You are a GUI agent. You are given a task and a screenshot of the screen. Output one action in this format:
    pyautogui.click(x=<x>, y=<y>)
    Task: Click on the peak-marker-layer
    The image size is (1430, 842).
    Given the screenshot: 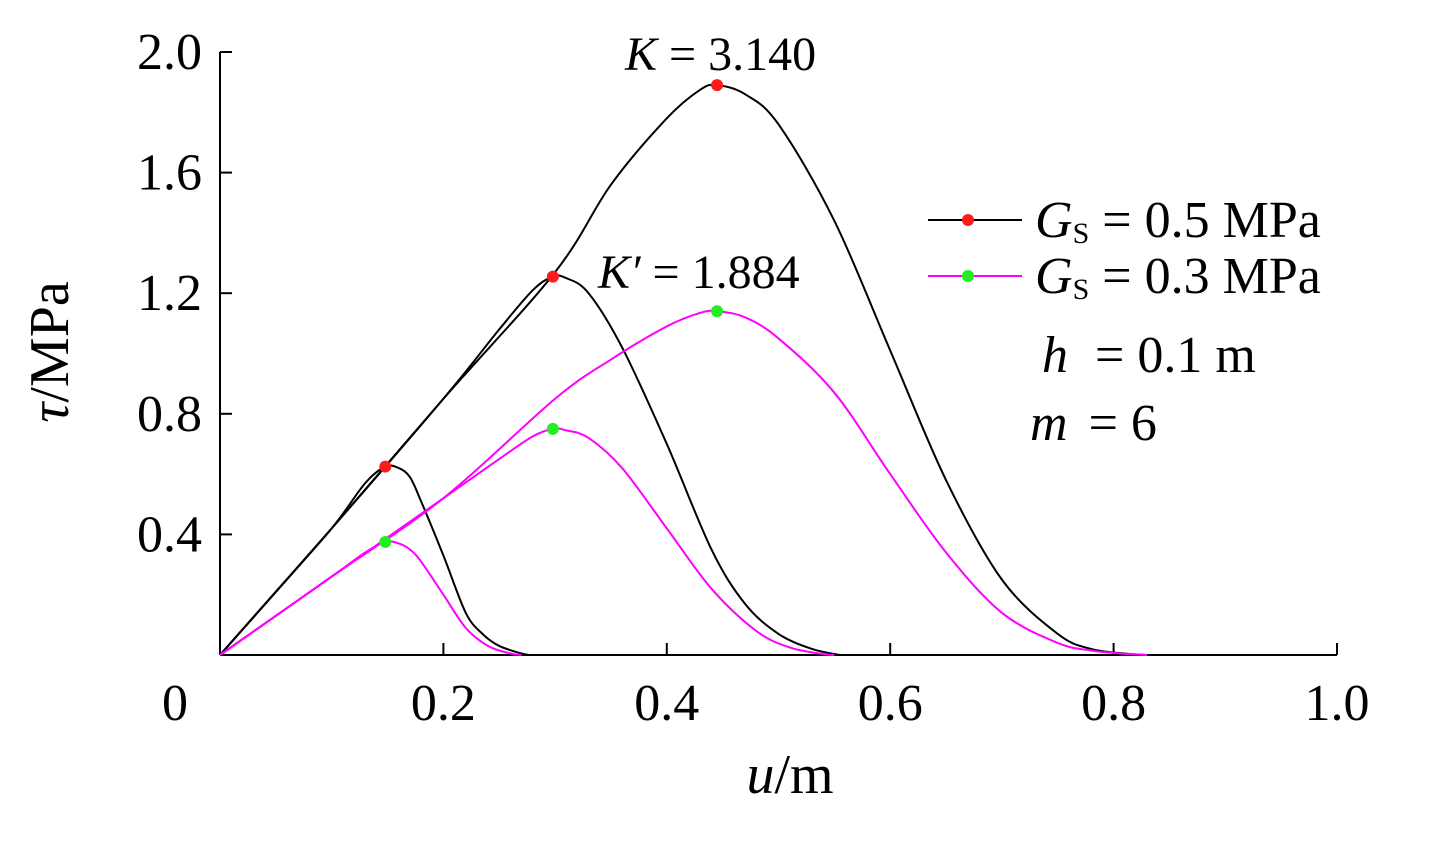 What is the action you would take?
    pyautogui.click(x=551, y=313)
    